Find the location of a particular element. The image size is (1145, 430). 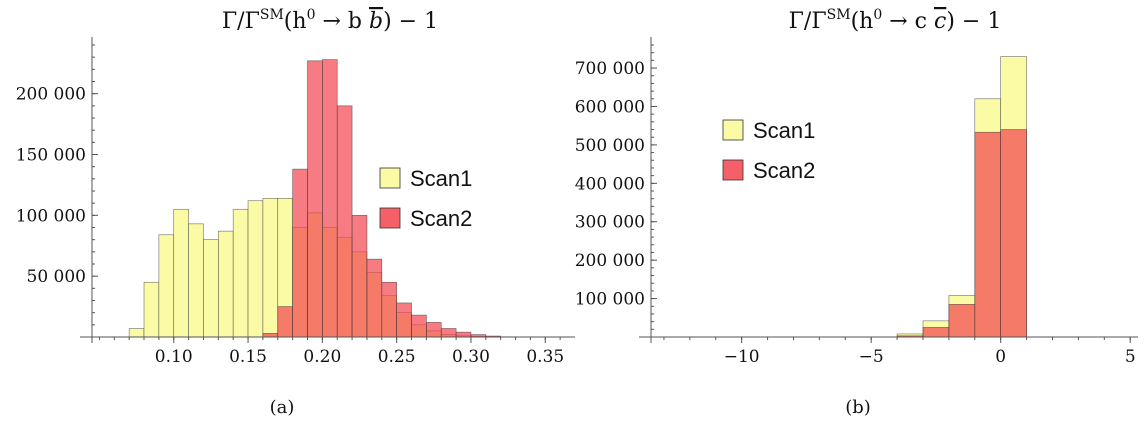

y-tick-label: 300 000 is located at coordinates (610, 223).